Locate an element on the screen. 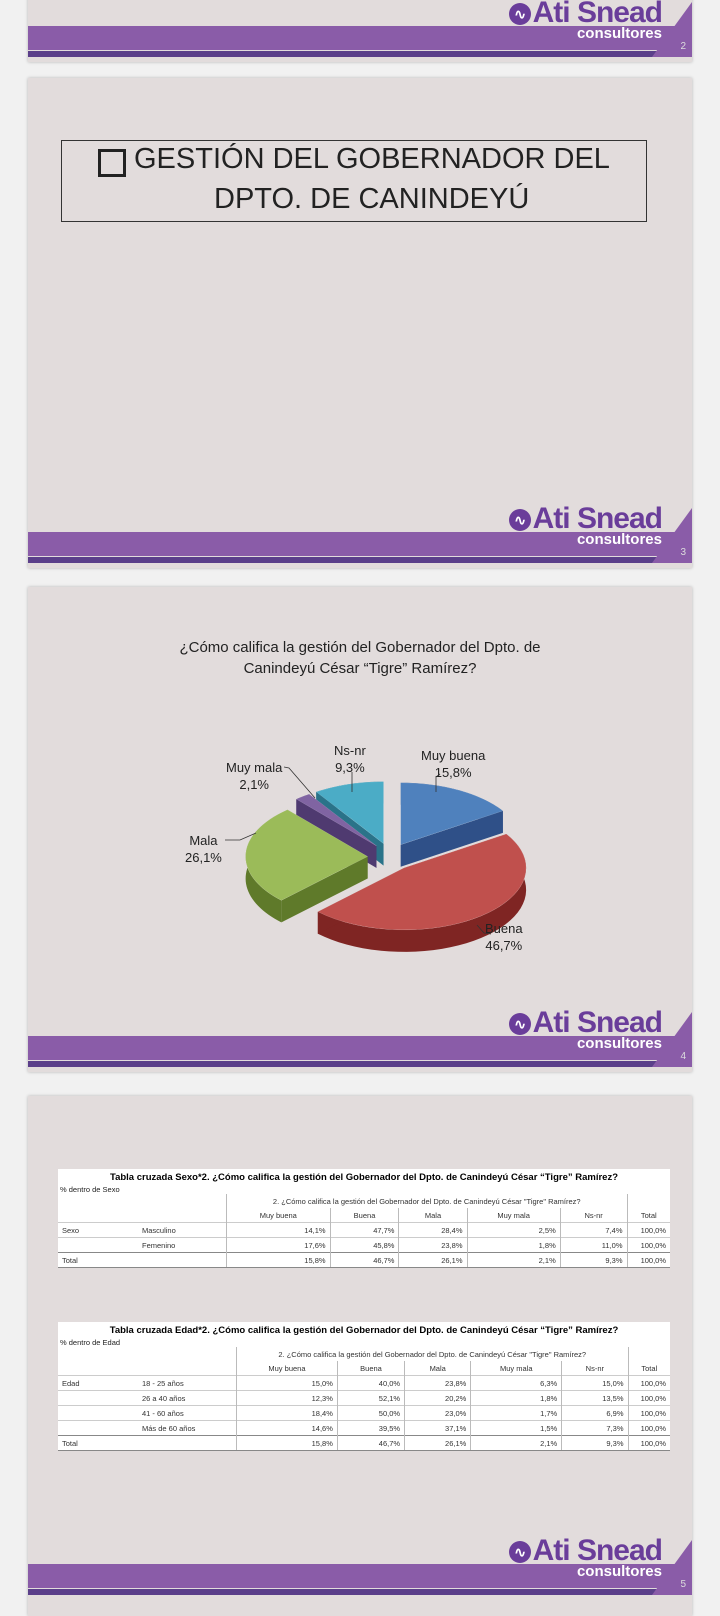 The image size is (720, 1616). cell: 26,1% is located at coordinates (437, 1443).